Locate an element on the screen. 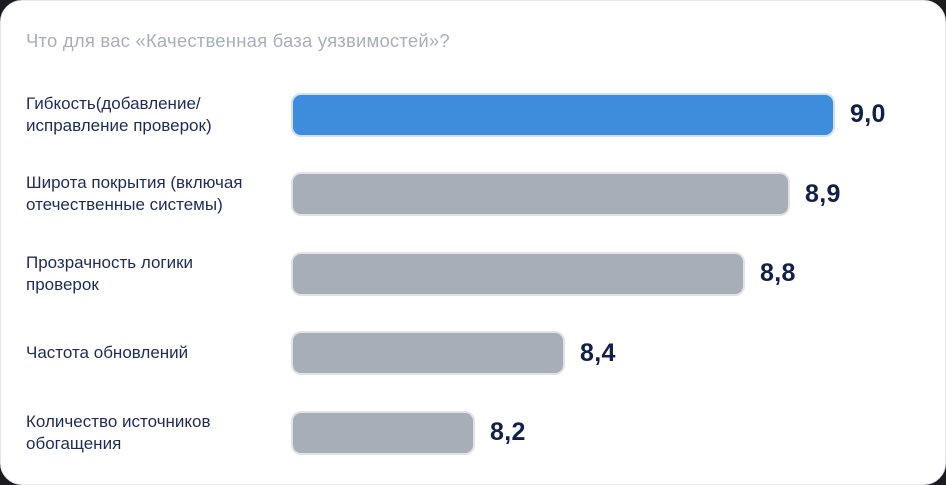  category-label-line2: исправление проверок) is located at coordinates (119, 125).